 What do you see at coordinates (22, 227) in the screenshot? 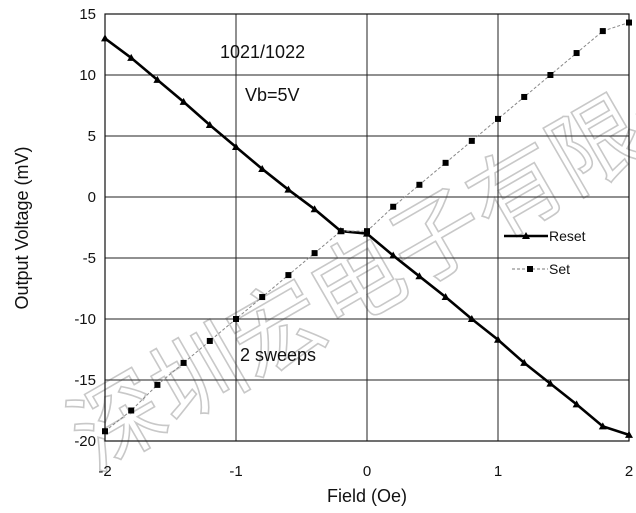
I see `y-axis-label: Output Voltage (mV)` at bounding box center [22, 227].